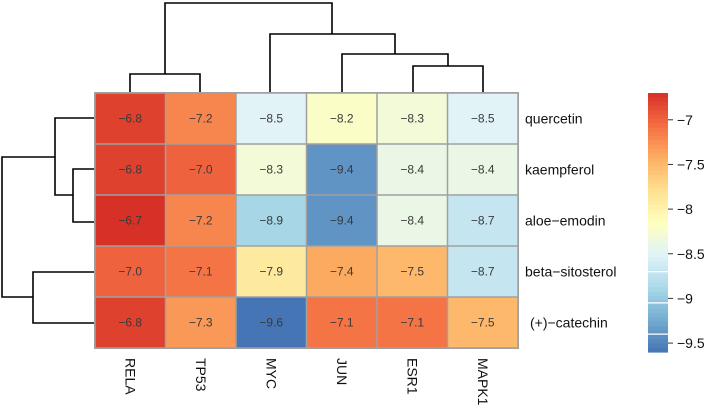  I want to click on row-dendro-link-quercetin-rest, so click(74, 156).